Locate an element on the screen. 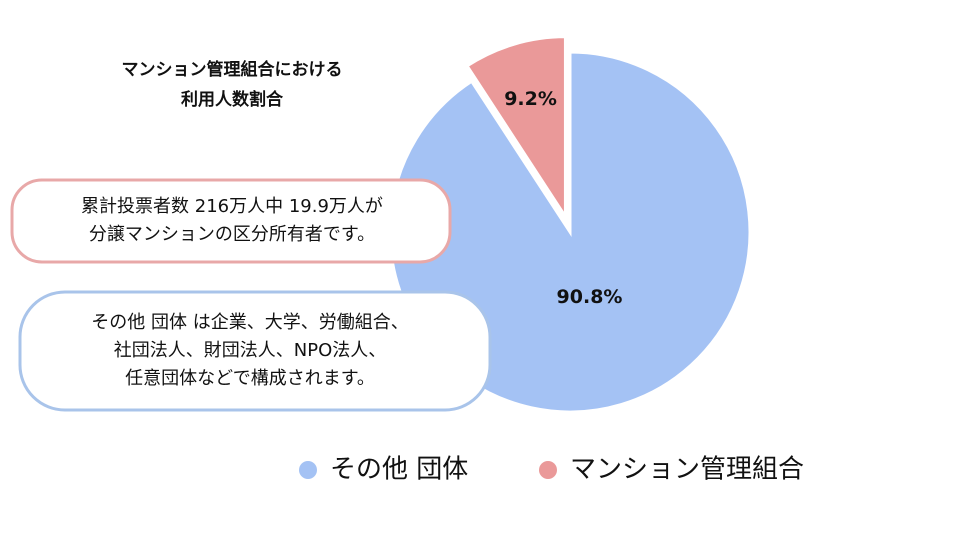 This screenshot has height=540, width=960. callout-text: その他 団体 は企業、大学、労働組合、 is located at coordinates (249, 322).